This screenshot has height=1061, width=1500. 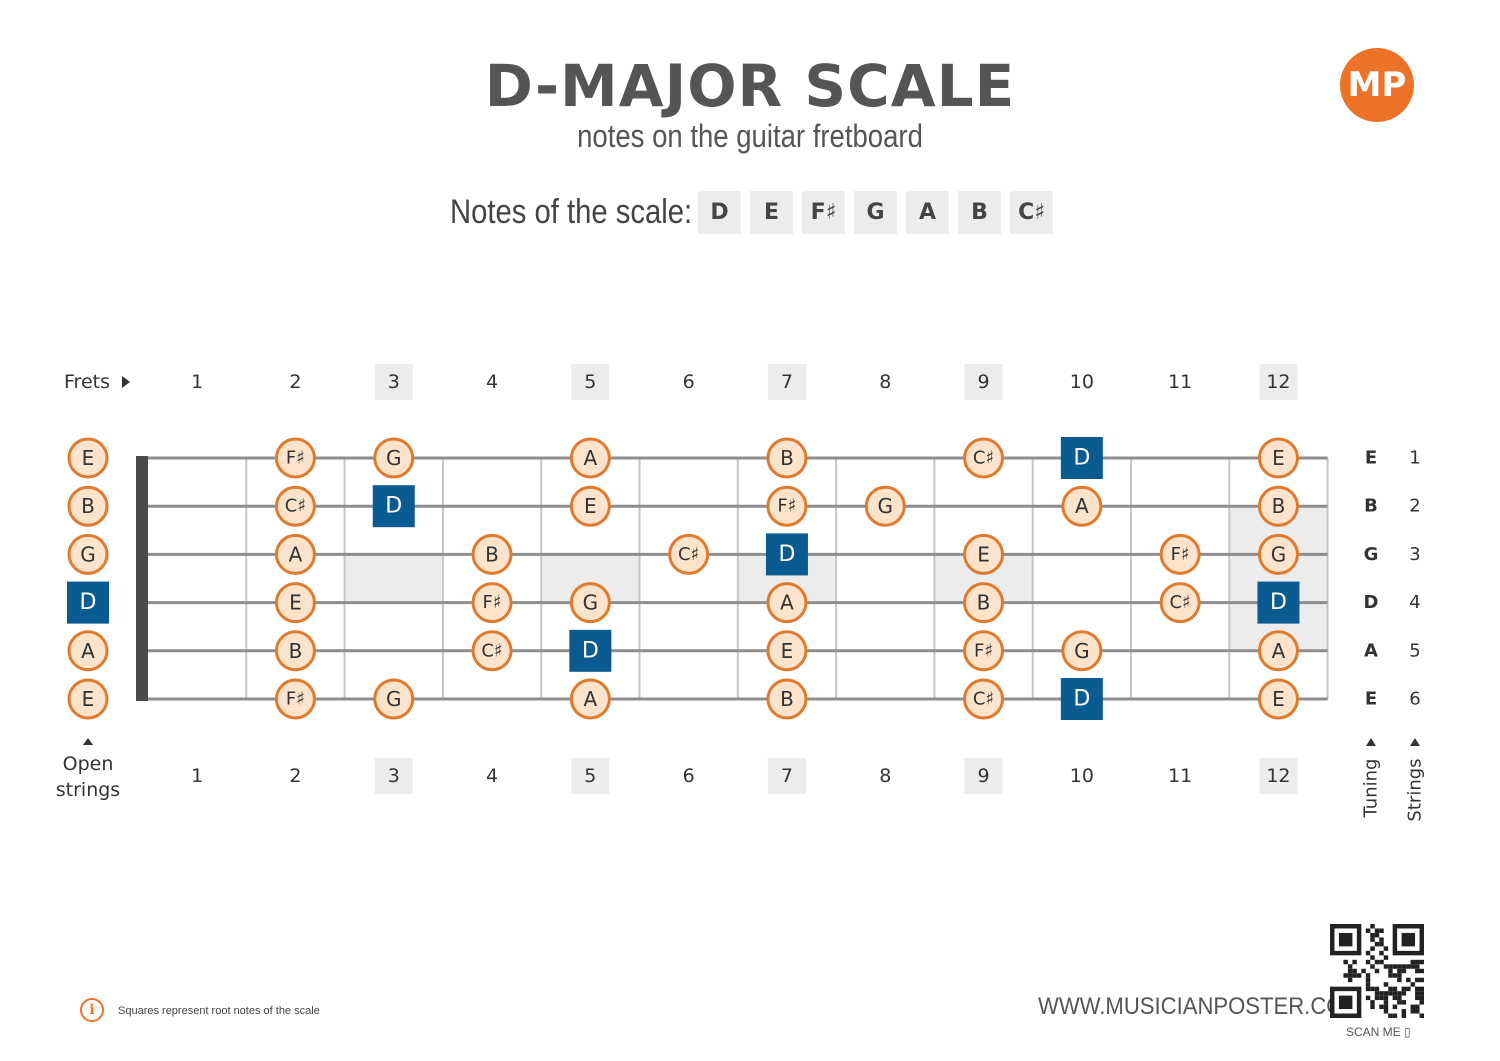 I want to click on scale-notes-row: Notes of the scale: D E F♯ G A B C♯, so click(x=756, y=212).